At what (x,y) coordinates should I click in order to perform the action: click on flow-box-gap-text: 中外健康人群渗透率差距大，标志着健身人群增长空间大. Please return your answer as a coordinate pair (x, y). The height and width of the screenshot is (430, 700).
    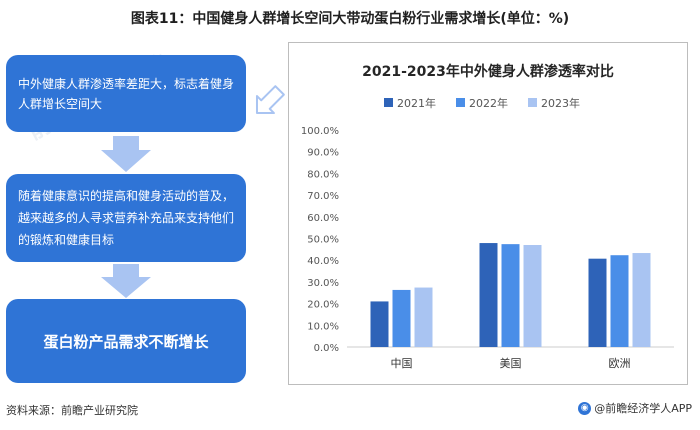
    Looking at the image, I should click on (126, 93).